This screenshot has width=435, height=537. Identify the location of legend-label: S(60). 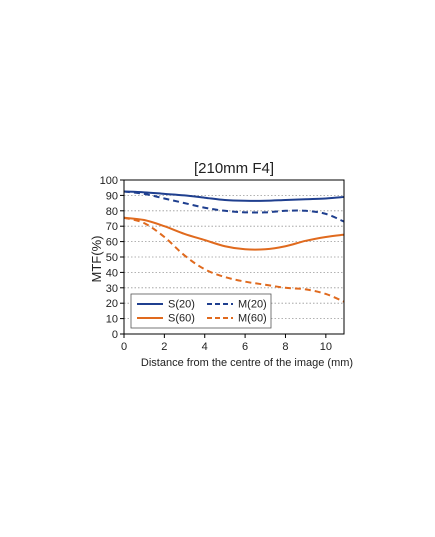
(181, 319).